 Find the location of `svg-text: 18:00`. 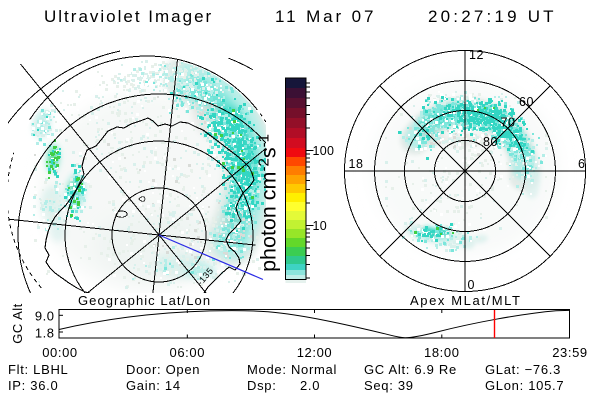

svg-text: 18:00 is located at coordinates (442, 352).